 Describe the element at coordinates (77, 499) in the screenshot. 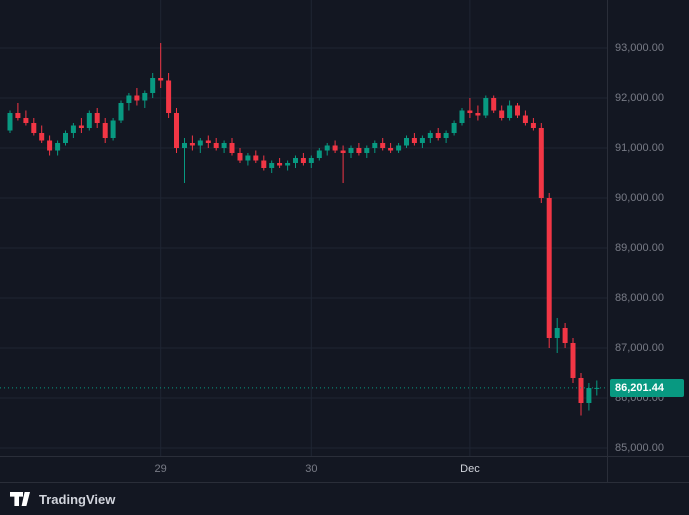

I see `tradingview-brand-text: TradingView` at that location.